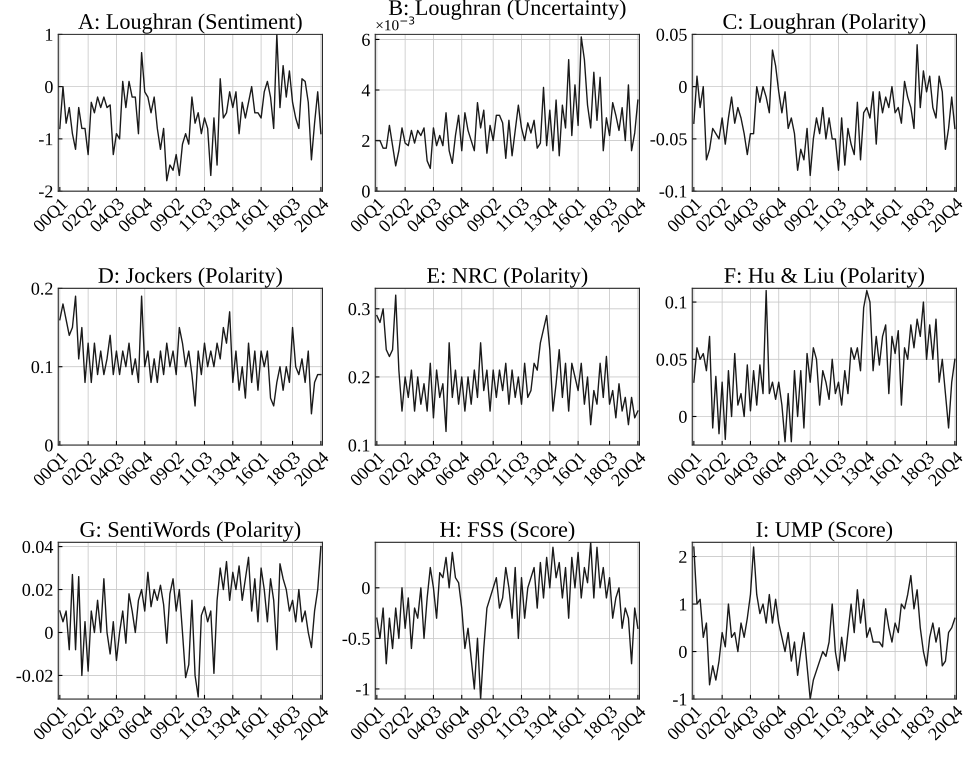 Image resolution: width=971 pixels, height=764 pixels. I want to click on chart-title: D: Jockers (Polarity), so click(190, 277).